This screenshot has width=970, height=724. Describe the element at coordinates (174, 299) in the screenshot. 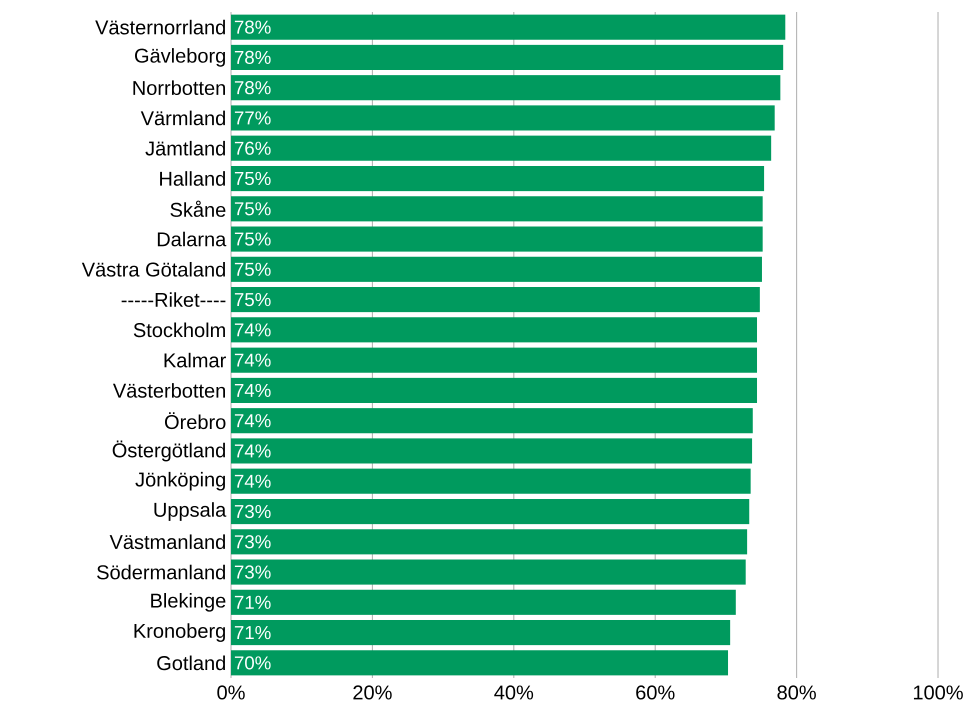

I see `y-tick-label: -----Riket----` at that location.